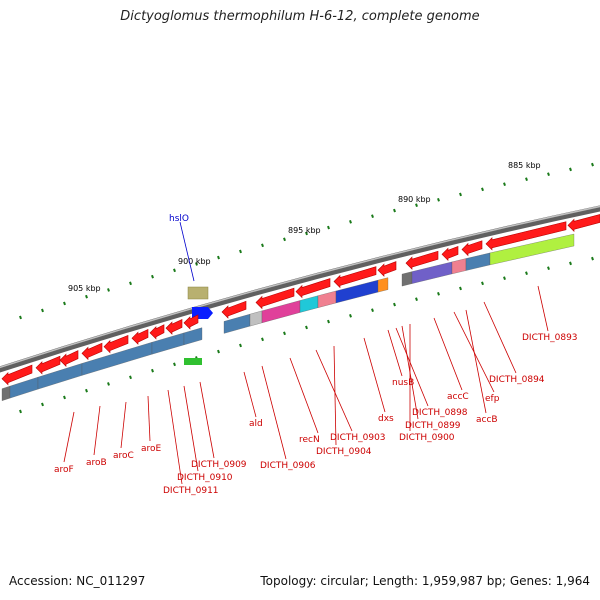 This screenshot has width=600, height=600. I want to click on gene-label-DICTH_0904: DICTH_0904, so click(344, 452).